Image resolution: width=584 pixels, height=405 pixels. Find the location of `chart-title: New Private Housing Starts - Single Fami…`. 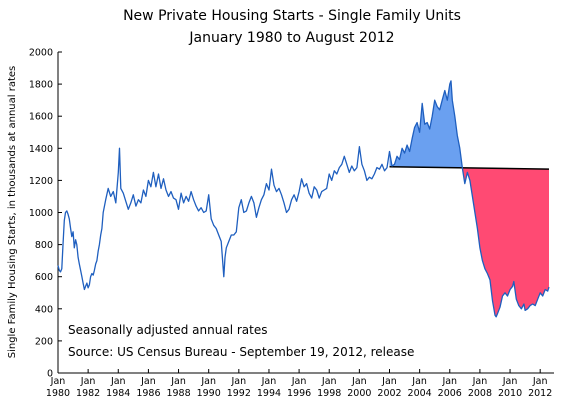

chart-title: New Private Housing Starts - Single Fami… is located at coordinates (292, 16).